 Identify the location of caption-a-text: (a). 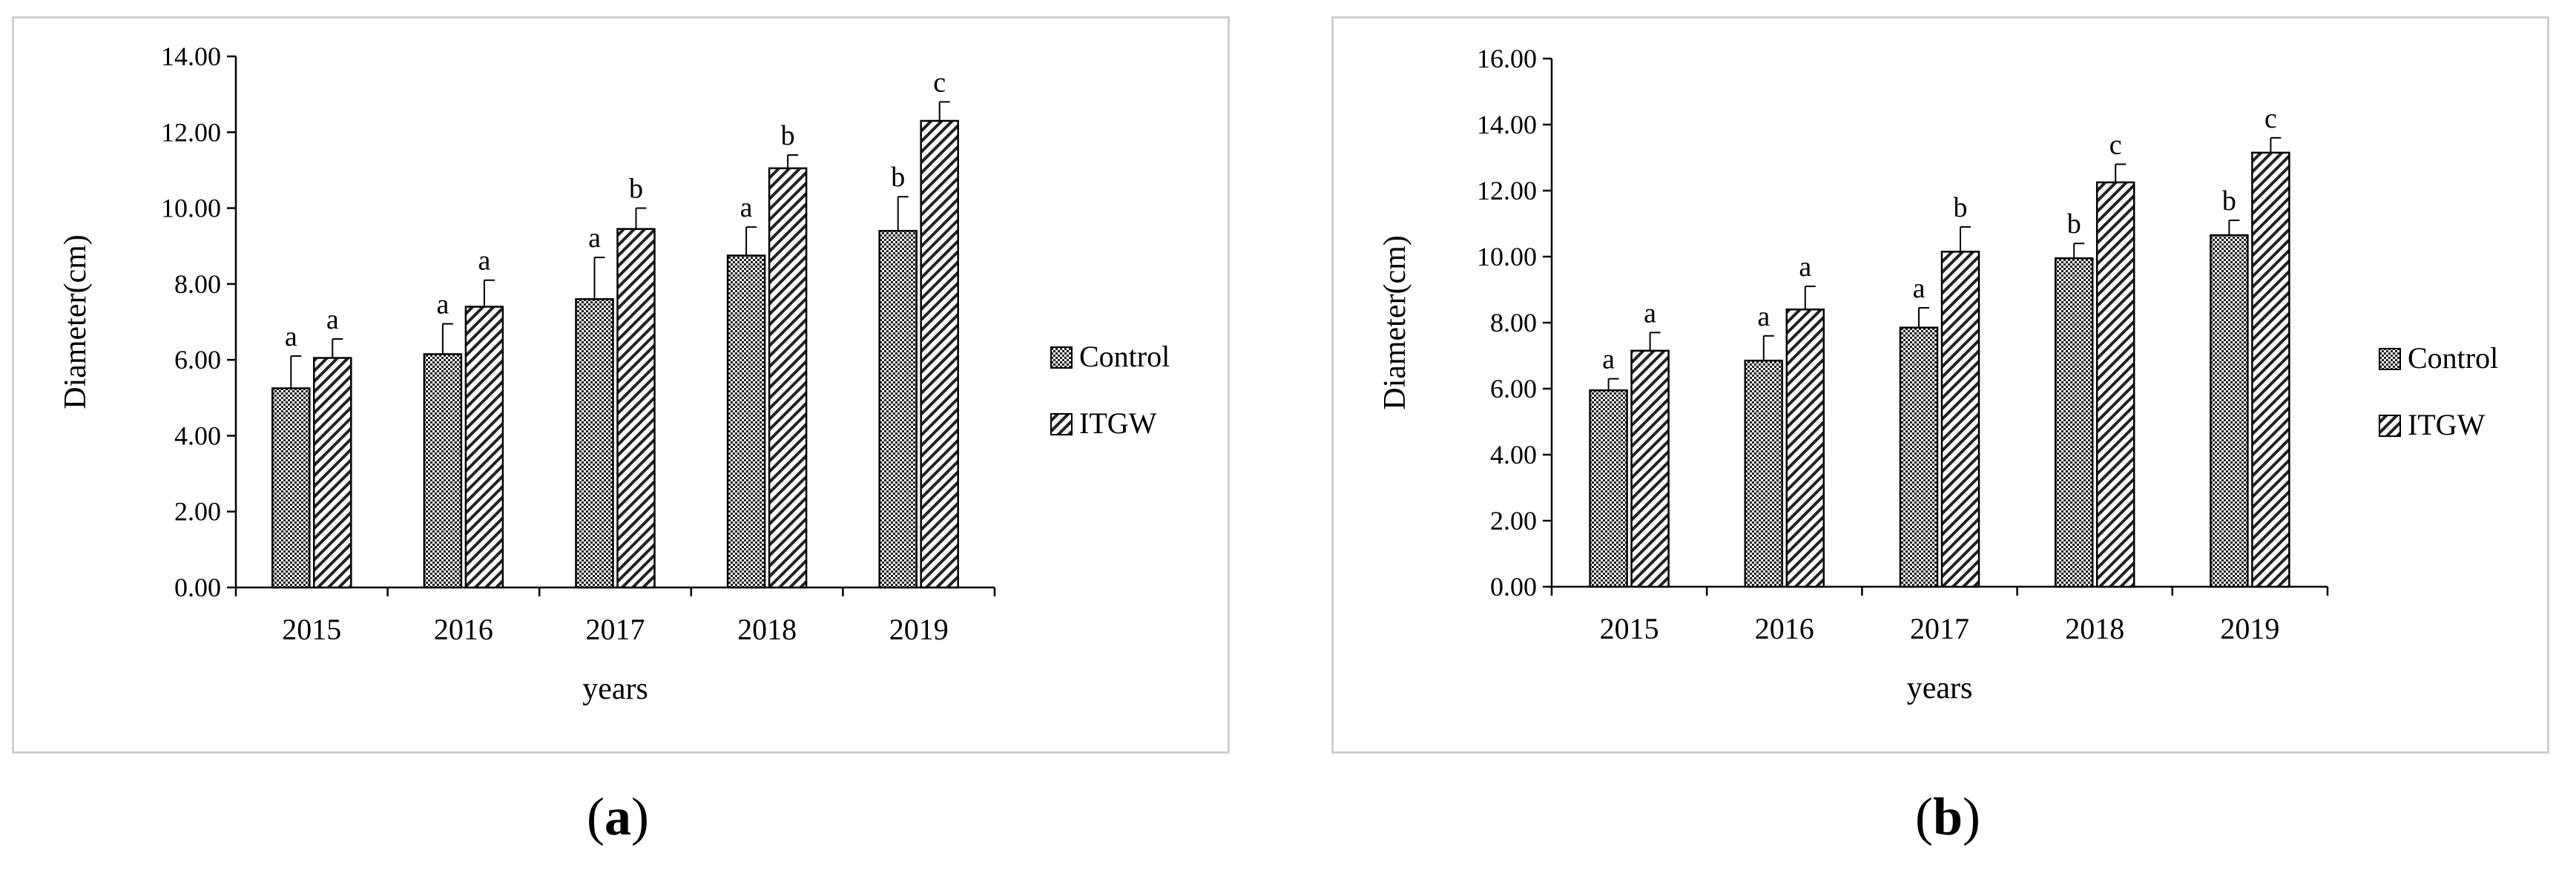
(618, 816).